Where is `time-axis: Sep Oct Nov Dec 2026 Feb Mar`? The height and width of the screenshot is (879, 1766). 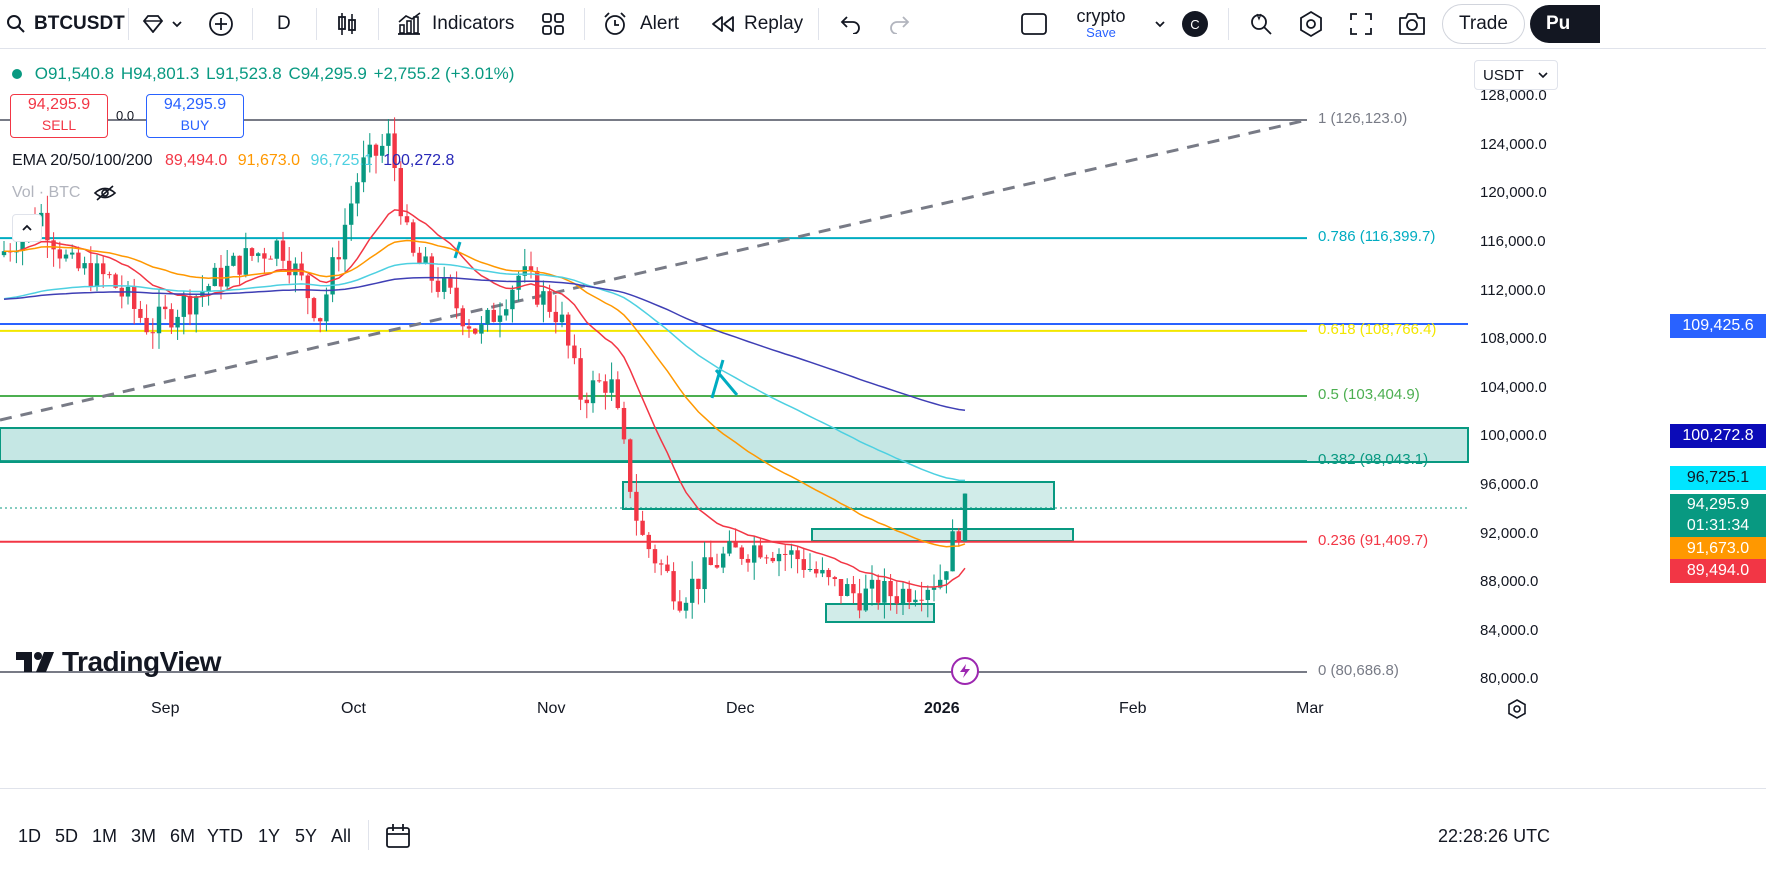 time-axis: Sep Oct Nov Dec 2026 Feb Mar is located at coordinates (735, 711).